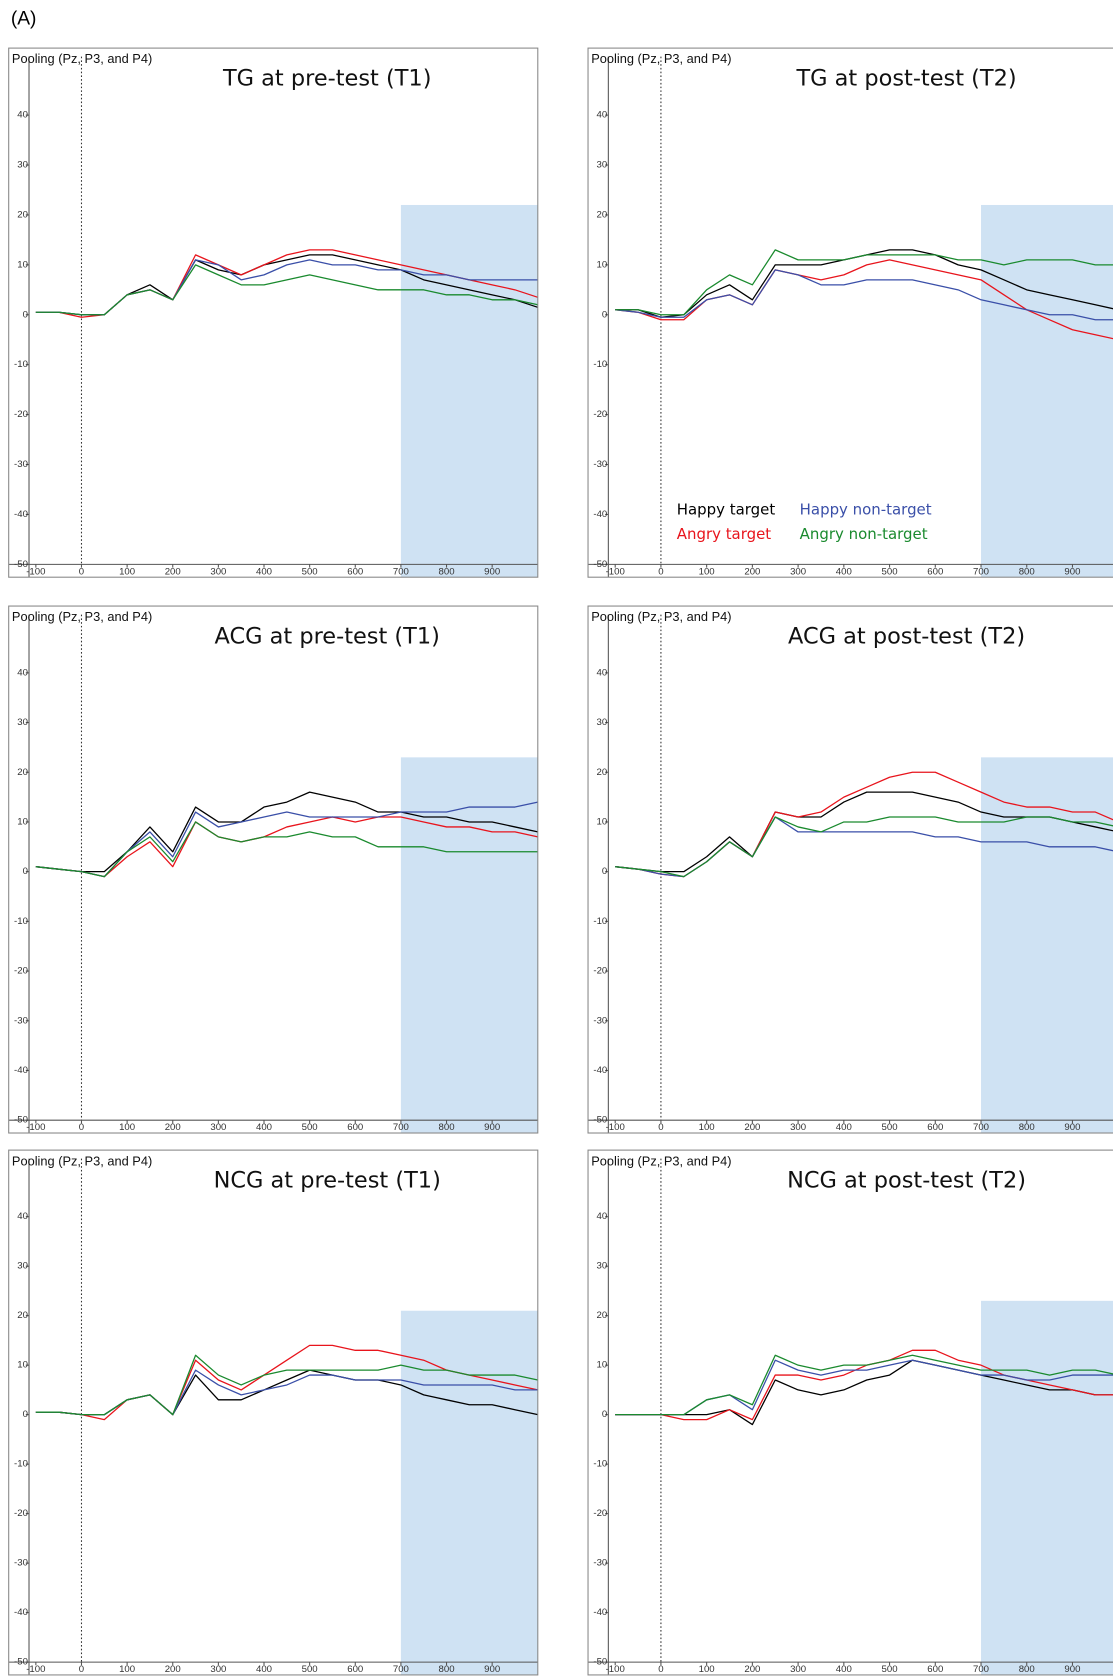 The height and width of the screenshot is (1676, 1113). What do you see at coordinates (866, 509) in the screenshot?
I see `legend-entry: Happy non-target` at bounding box center [866, 509].